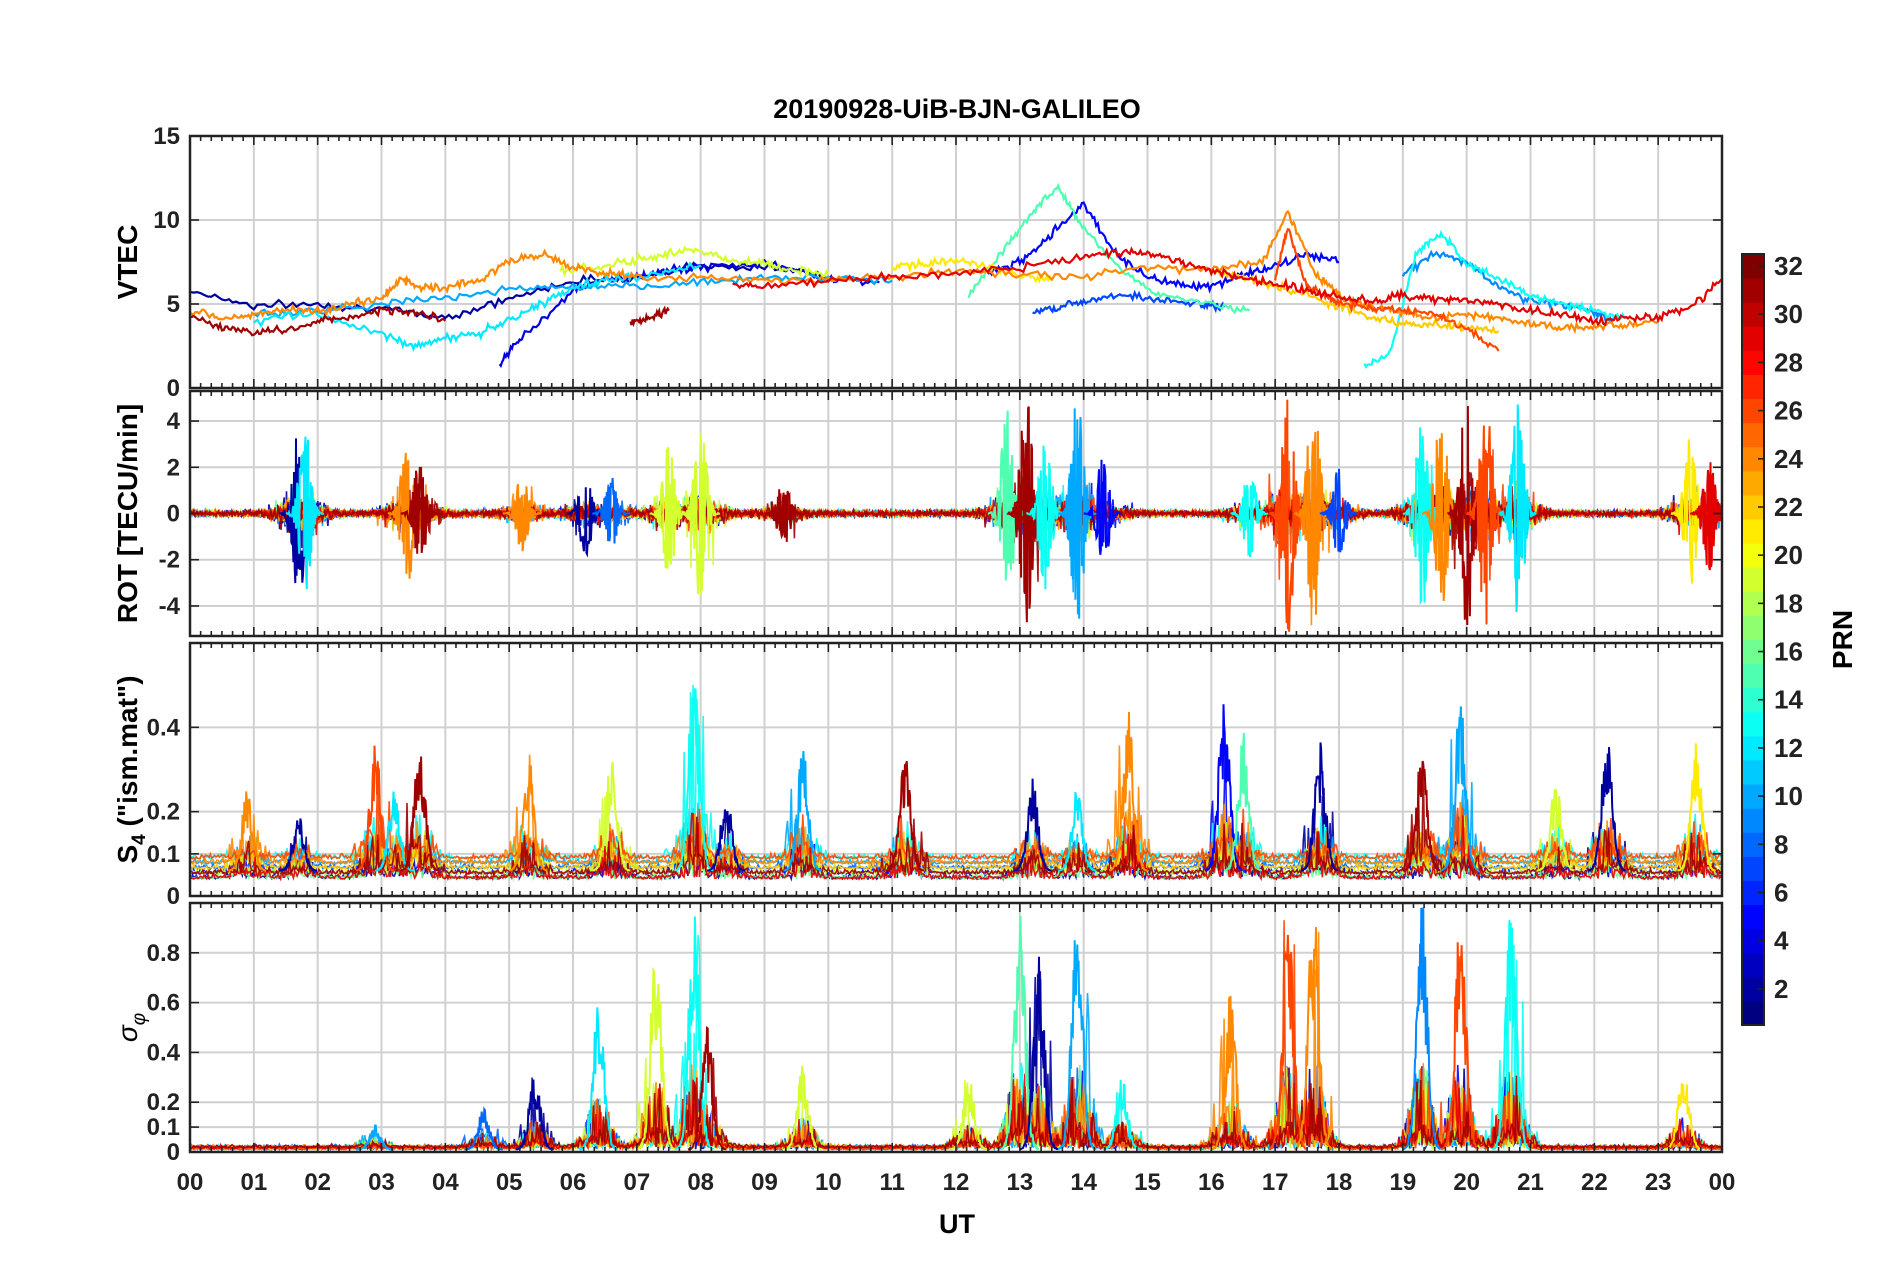 Image resolution: width=1902 pixels, height=1272 pixels. What do you see at coordinates (1788, 266) in the screenshot?
I see `colorbar-tick-label: 32` at bounding box center [1788, 266].